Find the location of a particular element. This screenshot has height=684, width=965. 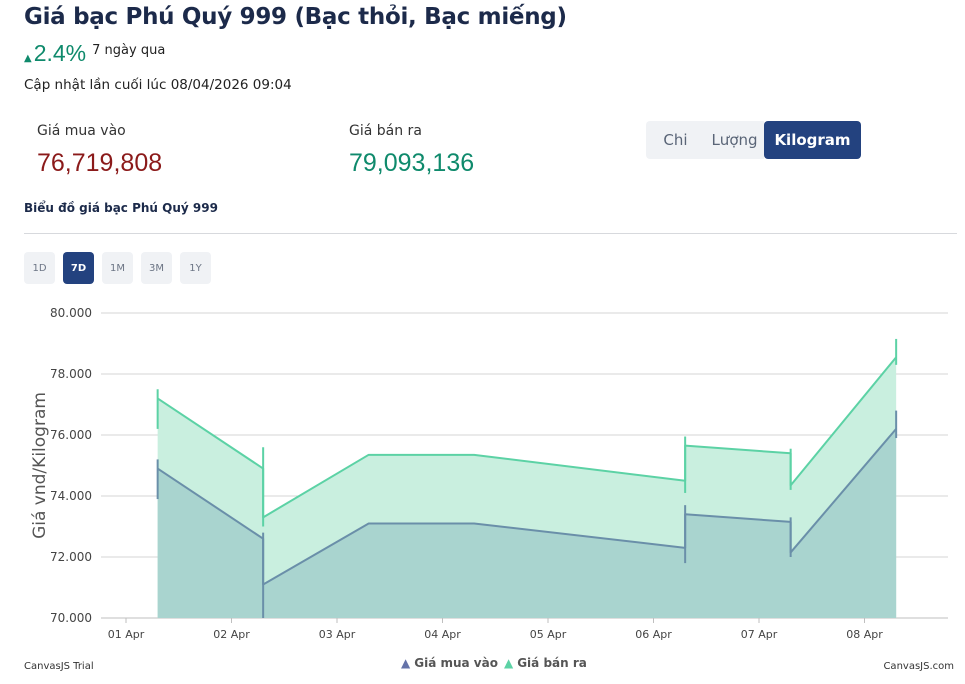

buy-price-label: Giá mua vào is located at coordinates (81, 131).